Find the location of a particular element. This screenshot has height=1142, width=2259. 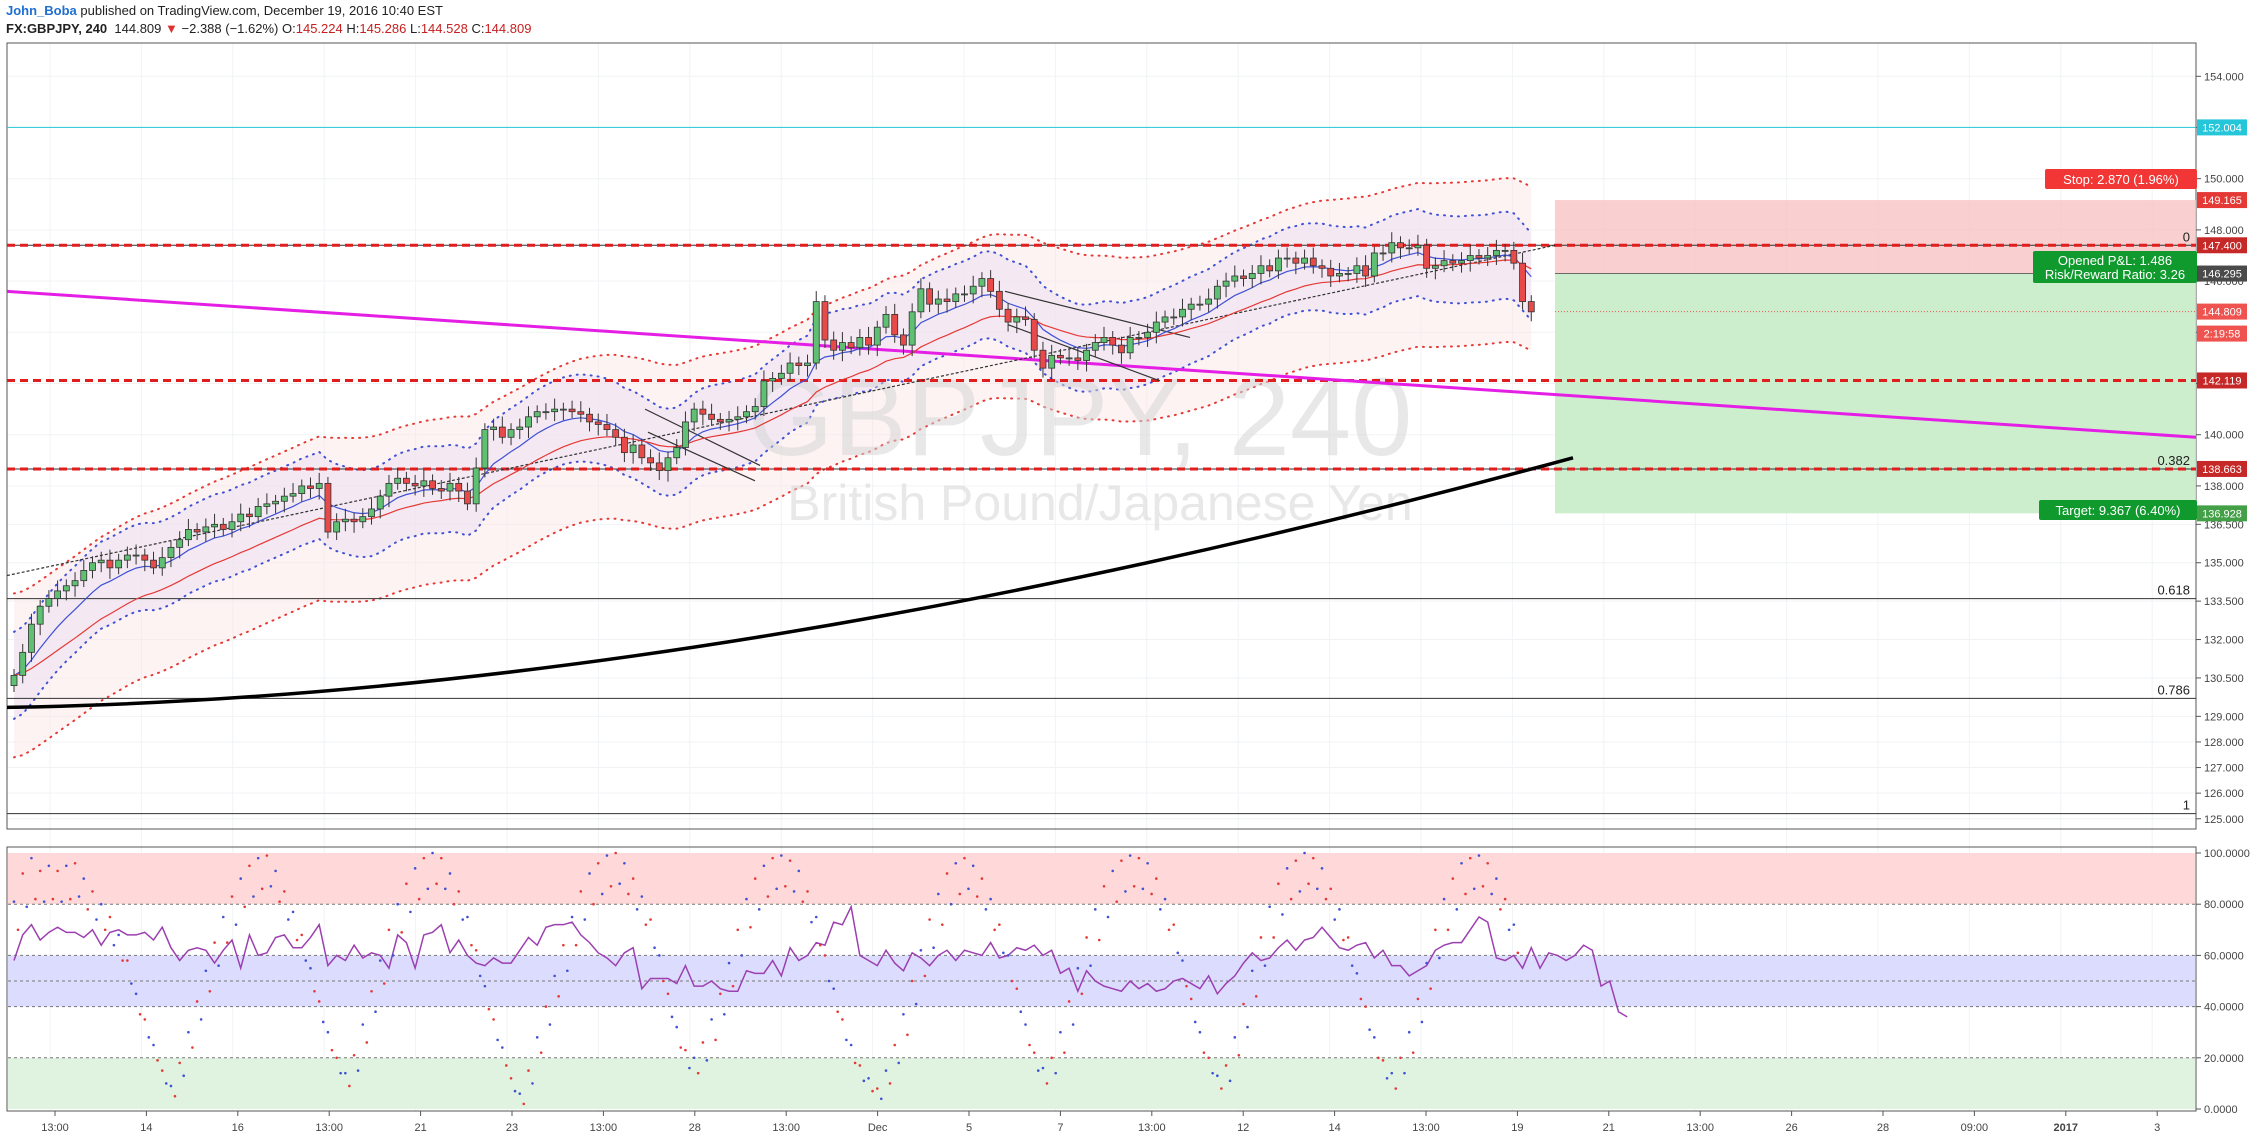

magenta-trendline is located at coordinates (1101, 364).